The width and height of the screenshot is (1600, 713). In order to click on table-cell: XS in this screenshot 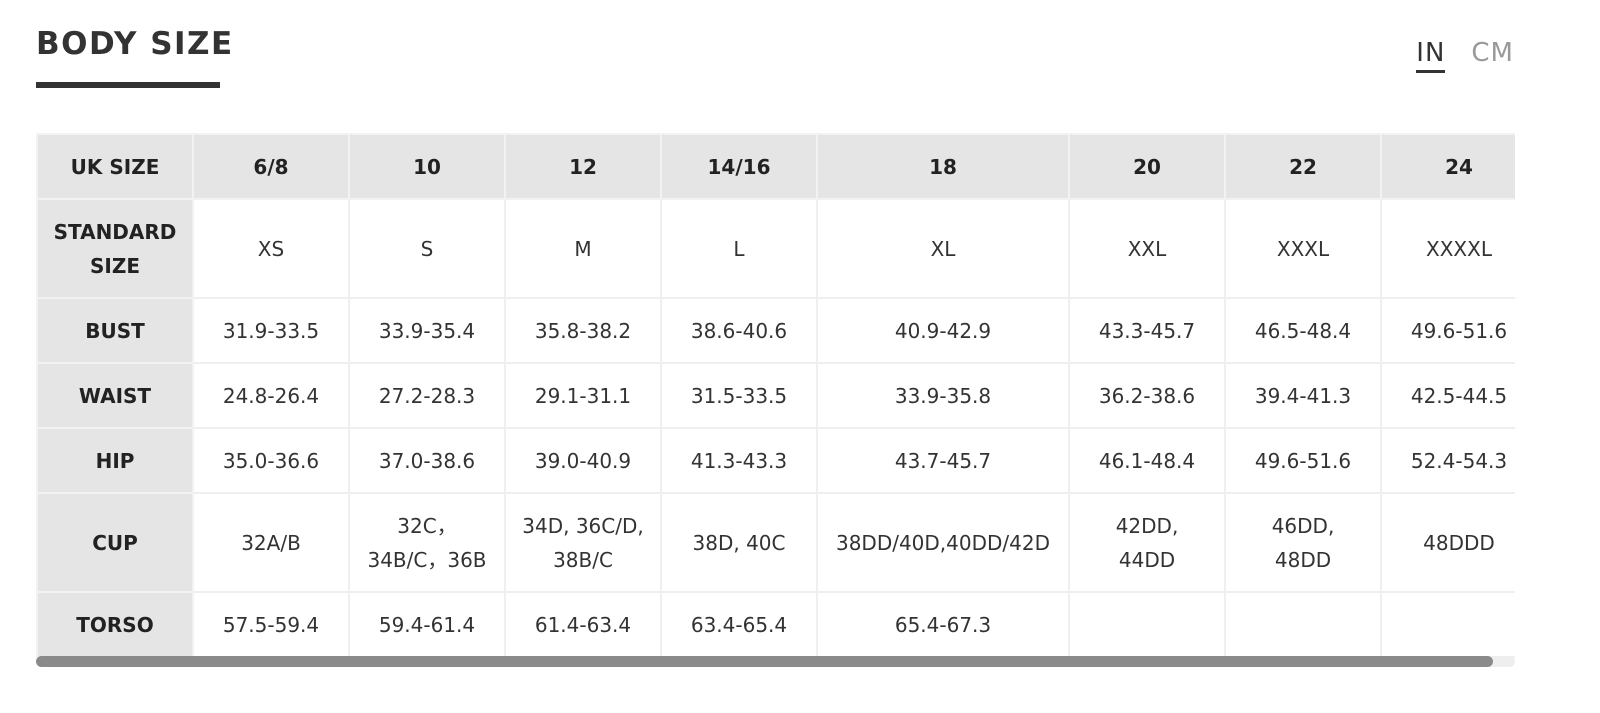, I will do `click(271, 248)`.